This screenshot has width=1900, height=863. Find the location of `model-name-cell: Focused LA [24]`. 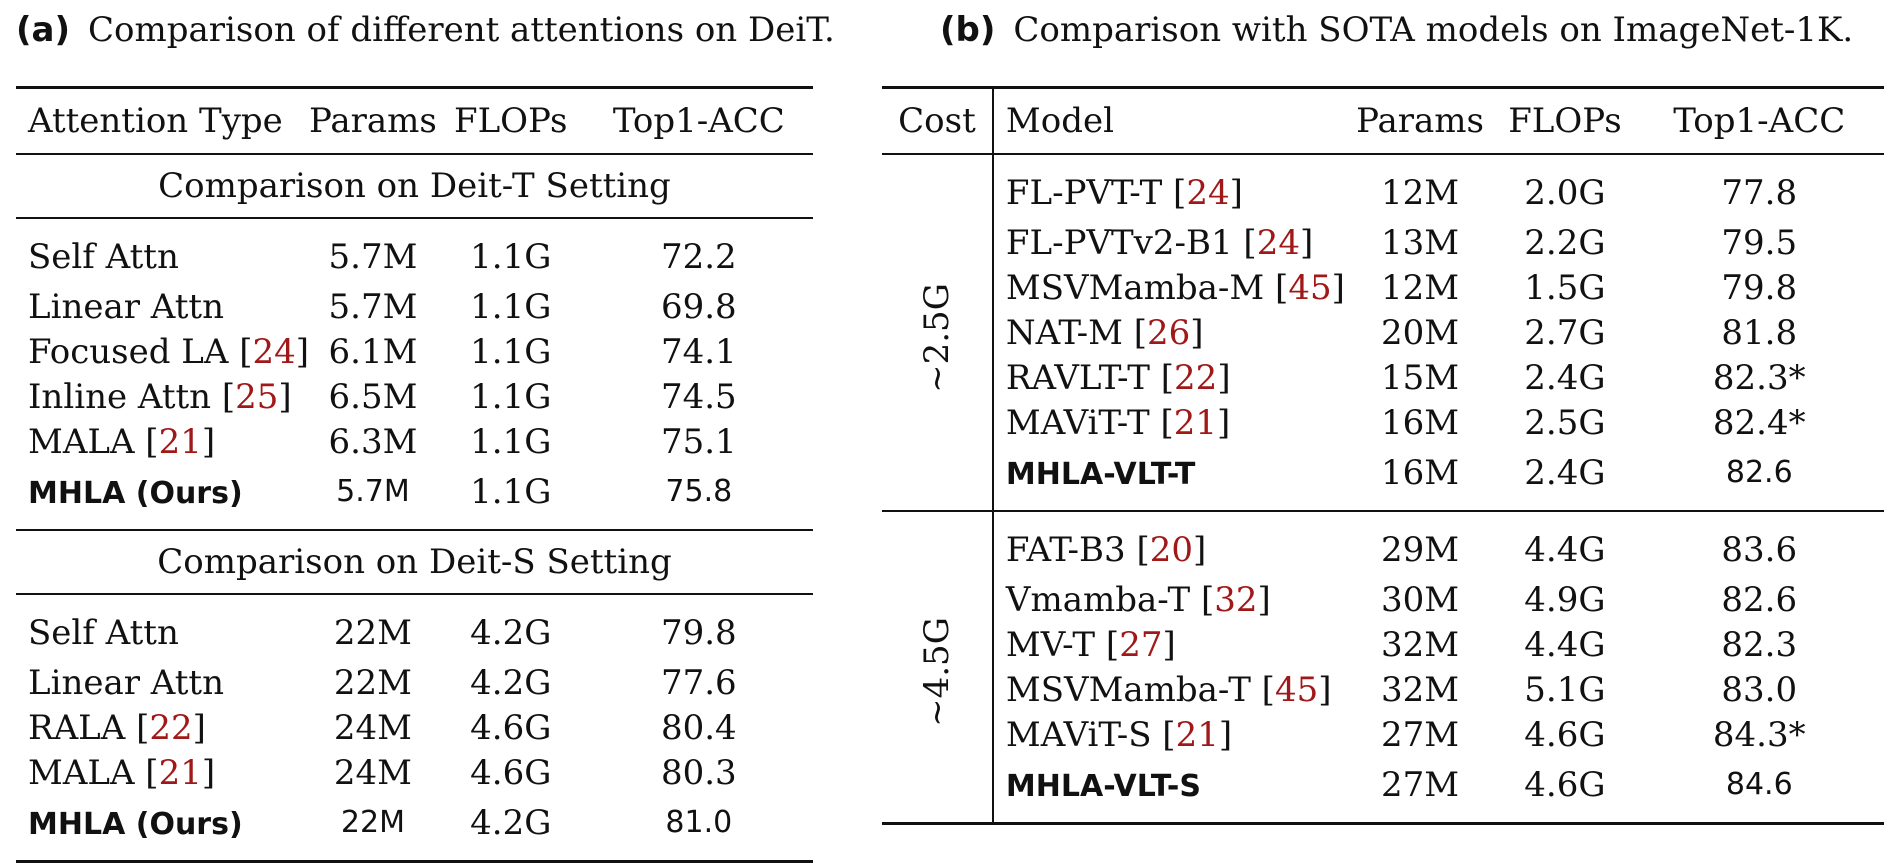

model-name-cell: Focused LA [24] is located at coordinates (162, 351).